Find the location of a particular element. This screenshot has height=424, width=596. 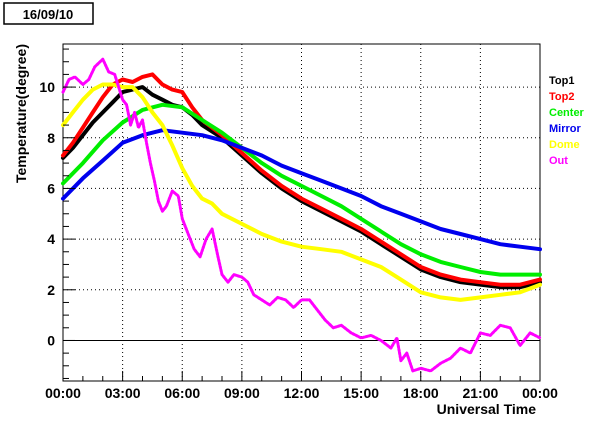

x-tick-label-7: 21:00 is located at coordinates (480, 393).